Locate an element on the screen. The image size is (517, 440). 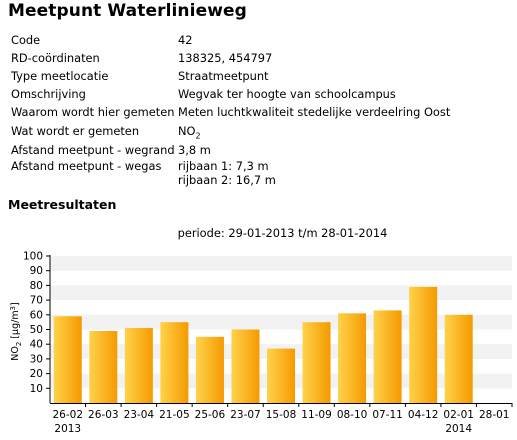
x-tick-label: 25-06 is located at coordinates (210, 415).